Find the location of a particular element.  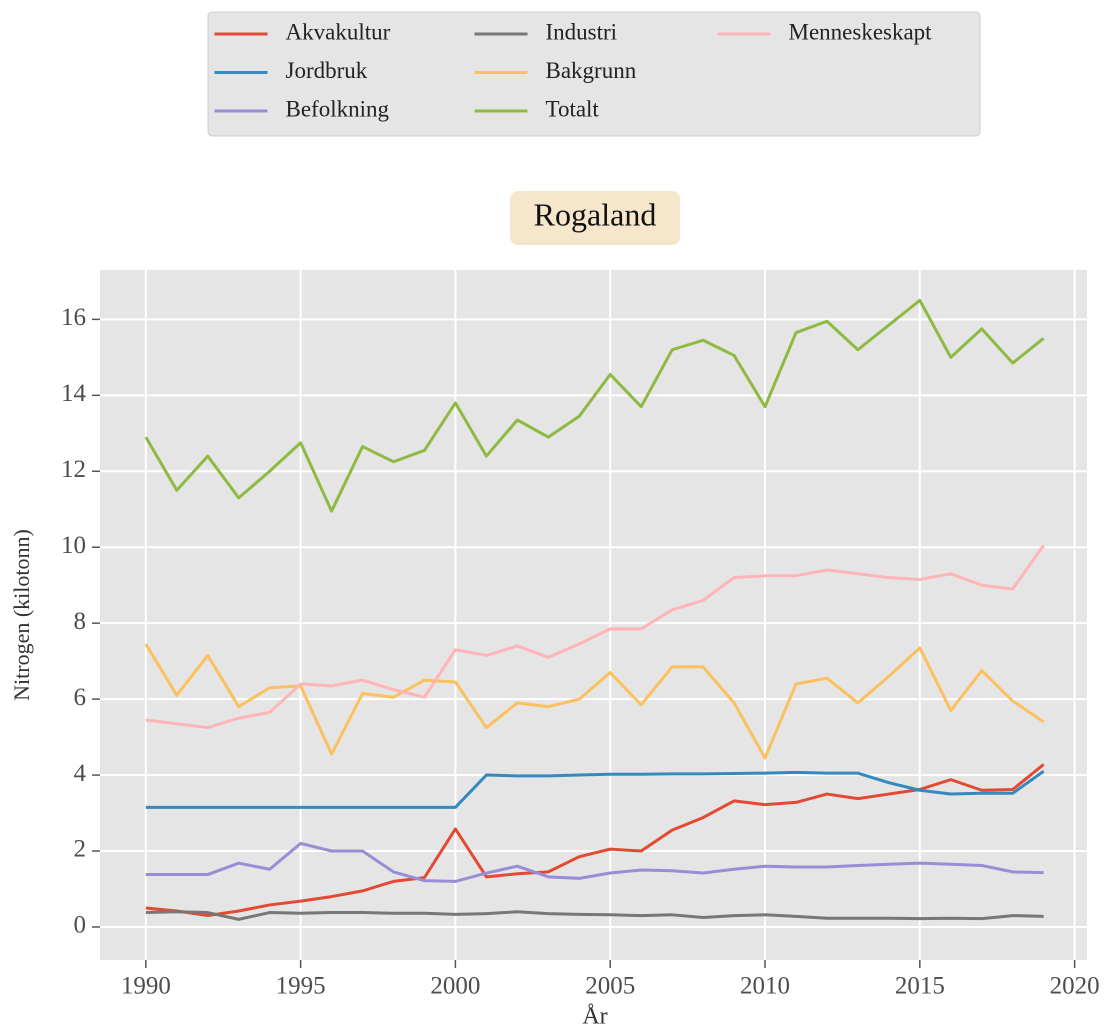

x-tick-label: 2010 is located at coordinates (765, 986).